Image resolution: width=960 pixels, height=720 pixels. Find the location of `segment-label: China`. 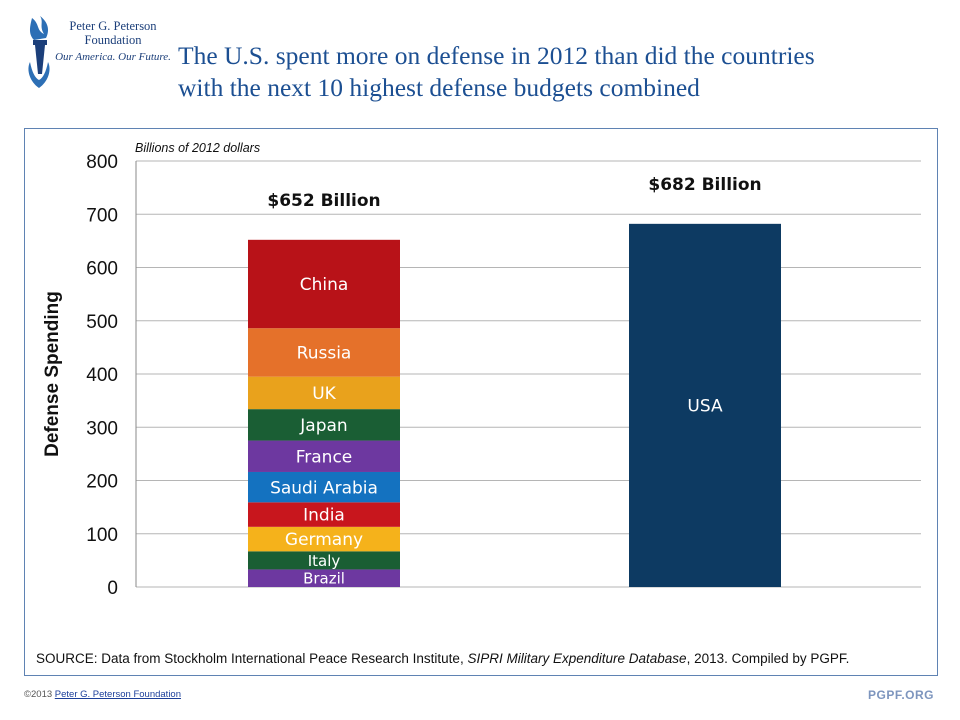

segment-label: China is located at coordinates (324, 285).